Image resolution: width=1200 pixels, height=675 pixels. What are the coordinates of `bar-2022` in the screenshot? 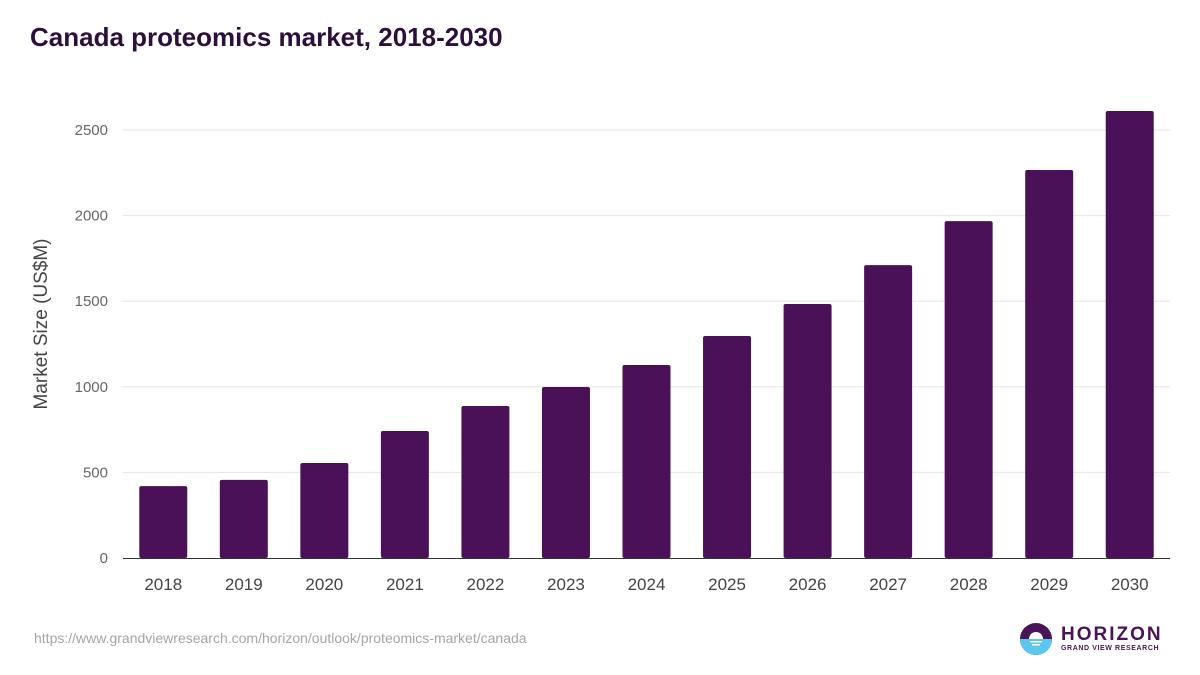 It's located at (485, 481).